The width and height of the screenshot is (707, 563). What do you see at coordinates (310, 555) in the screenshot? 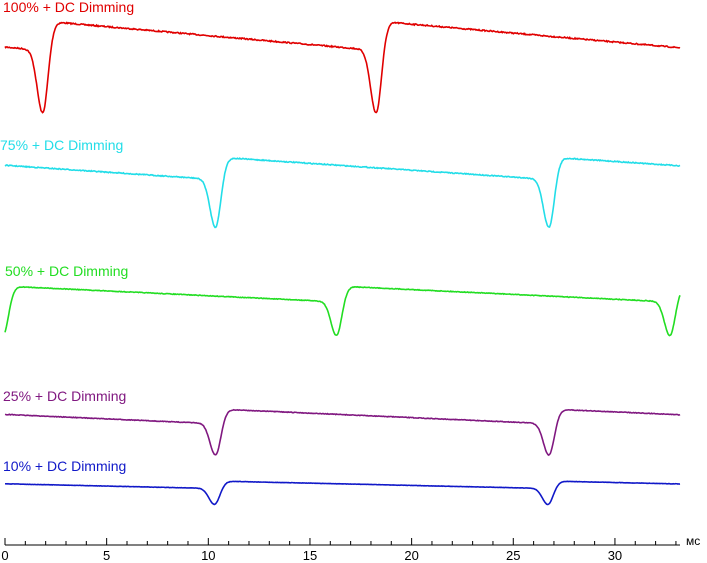
I see `x-tick-label: 15` at bounding box center [310, 555].